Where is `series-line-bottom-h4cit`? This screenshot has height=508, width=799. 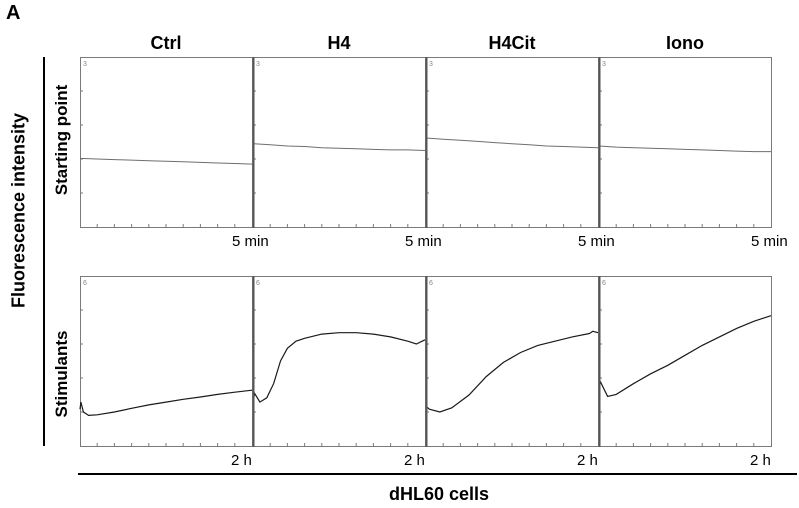
series-line-bottom-h4cit is located at coordinates (512, 371).